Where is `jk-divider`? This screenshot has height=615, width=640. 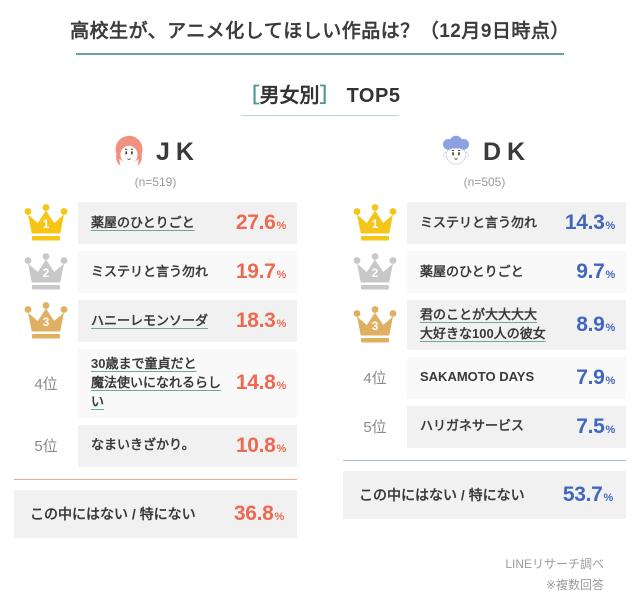 jk-divider is located at coordinates (155, 479).